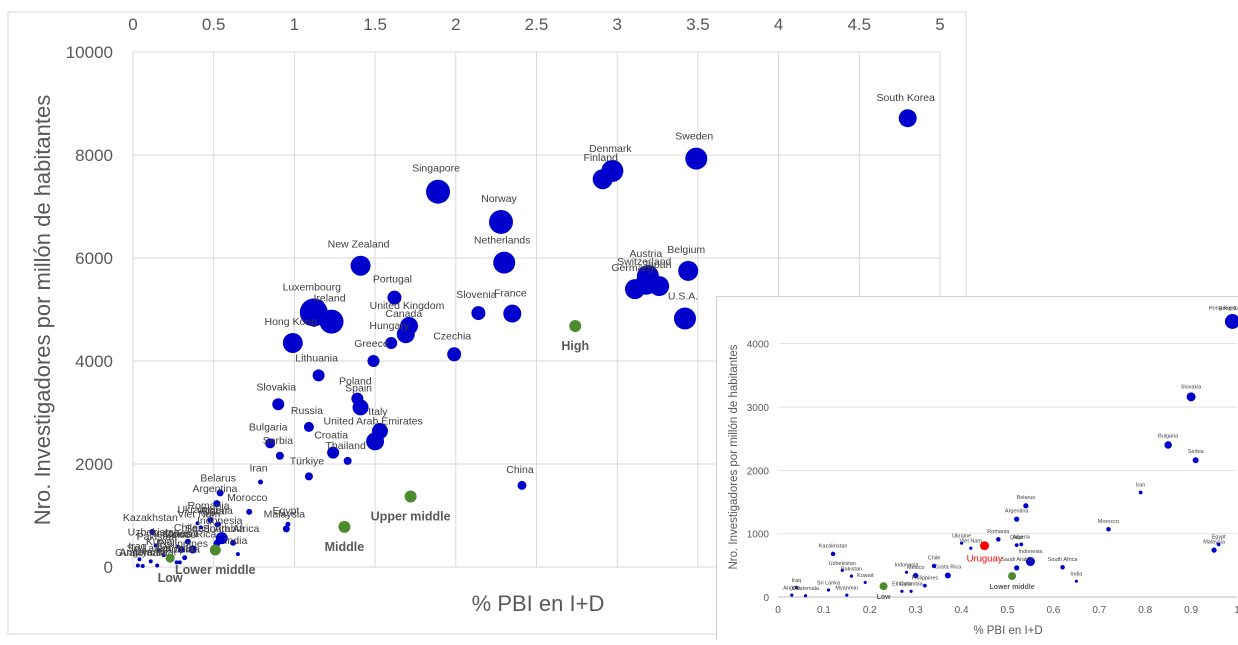  I want to click on inset-label-uruguay: Uruguay, so click(985, 559).